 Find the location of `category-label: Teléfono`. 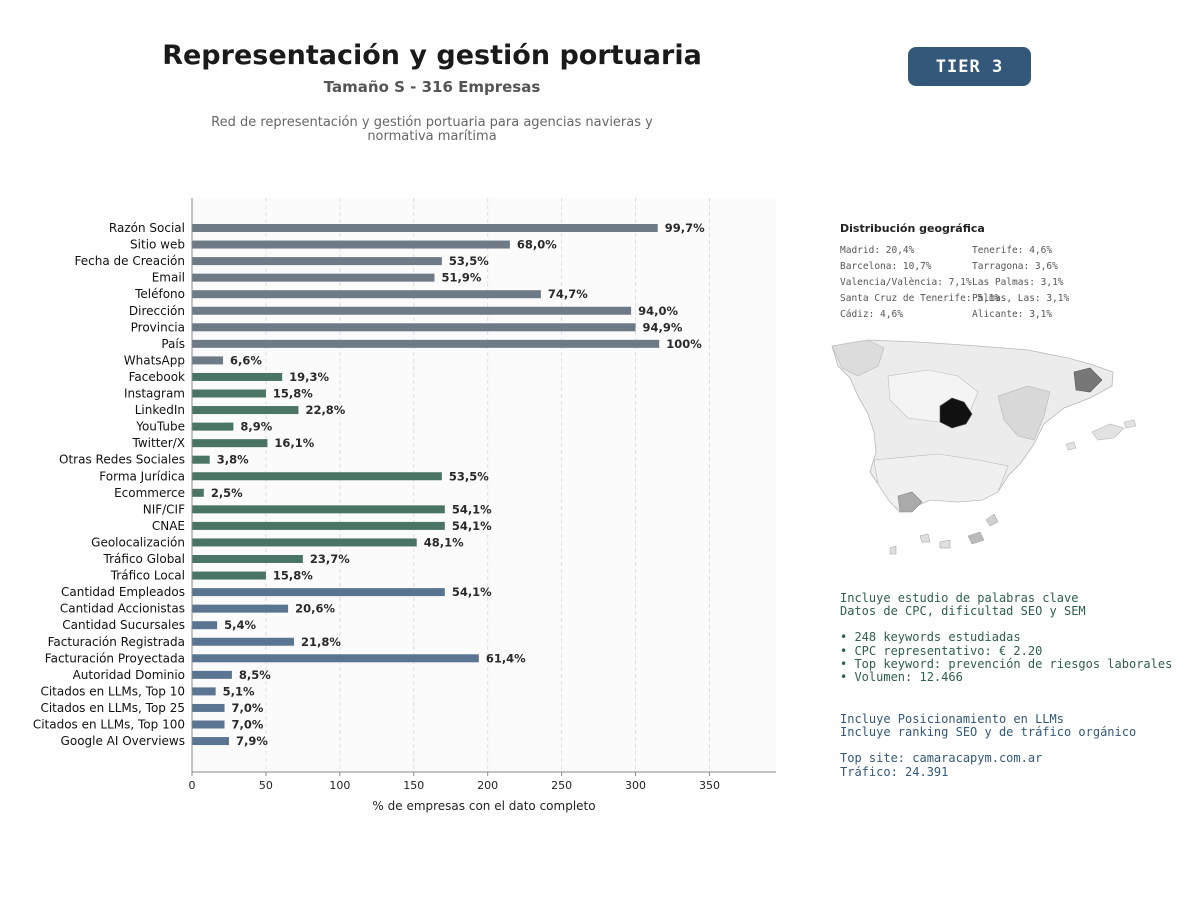

category-label: Teléfono is located at coordinates (159, 294).